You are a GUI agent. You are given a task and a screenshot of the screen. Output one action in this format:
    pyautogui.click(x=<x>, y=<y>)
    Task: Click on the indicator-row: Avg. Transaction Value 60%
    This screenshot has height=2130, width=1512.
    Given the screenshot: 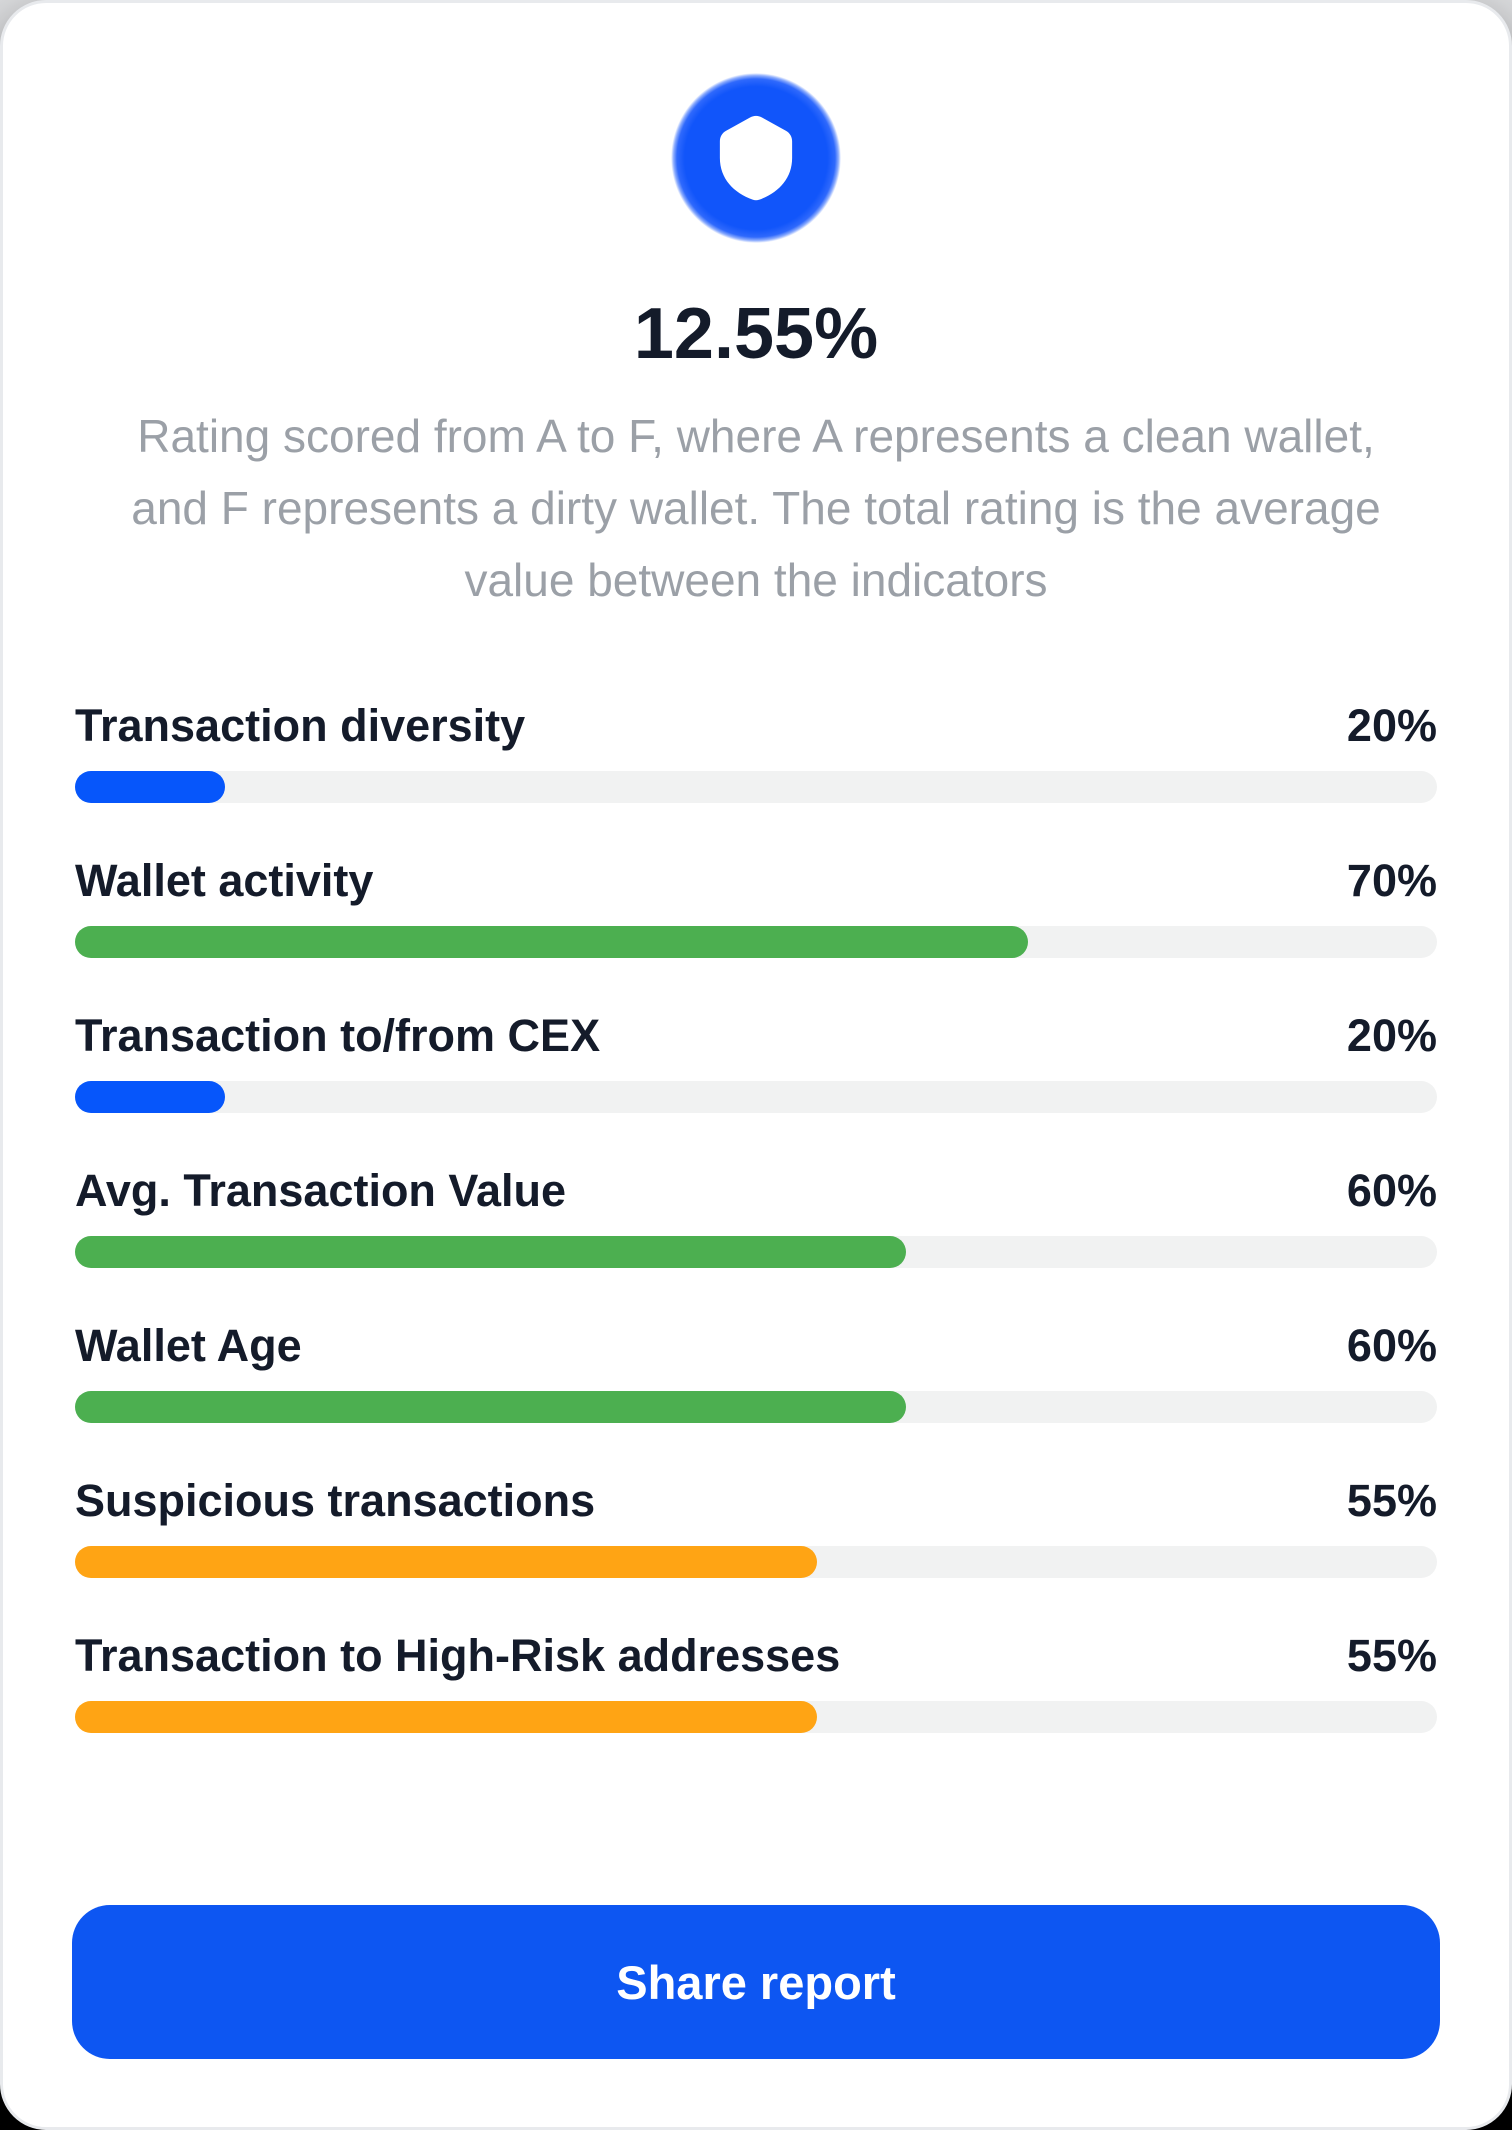 What is the action you would take?
    pyautogui.click(x=756, y=1217)
    